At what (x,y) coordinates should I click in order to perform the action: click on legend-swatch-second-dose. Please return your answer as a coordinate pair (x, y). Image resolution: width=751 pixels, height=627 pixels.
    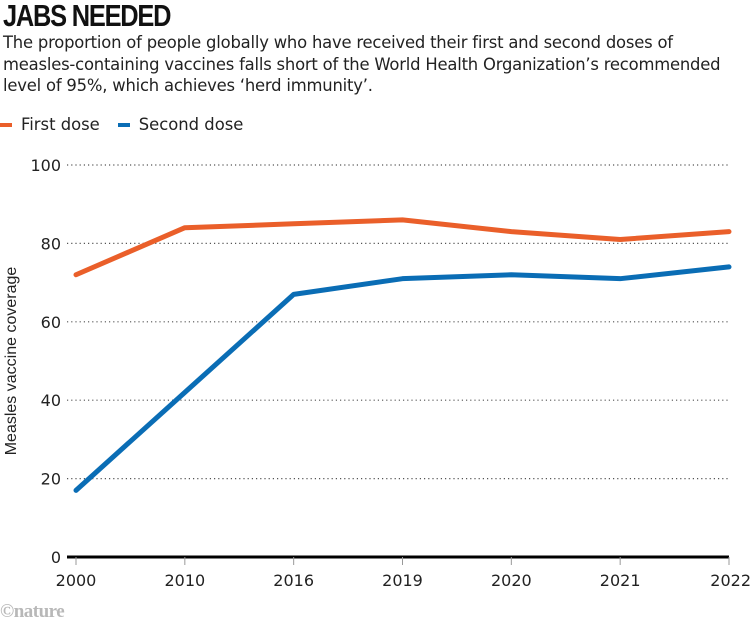
    Looking at the image, I should click on (123, 124).